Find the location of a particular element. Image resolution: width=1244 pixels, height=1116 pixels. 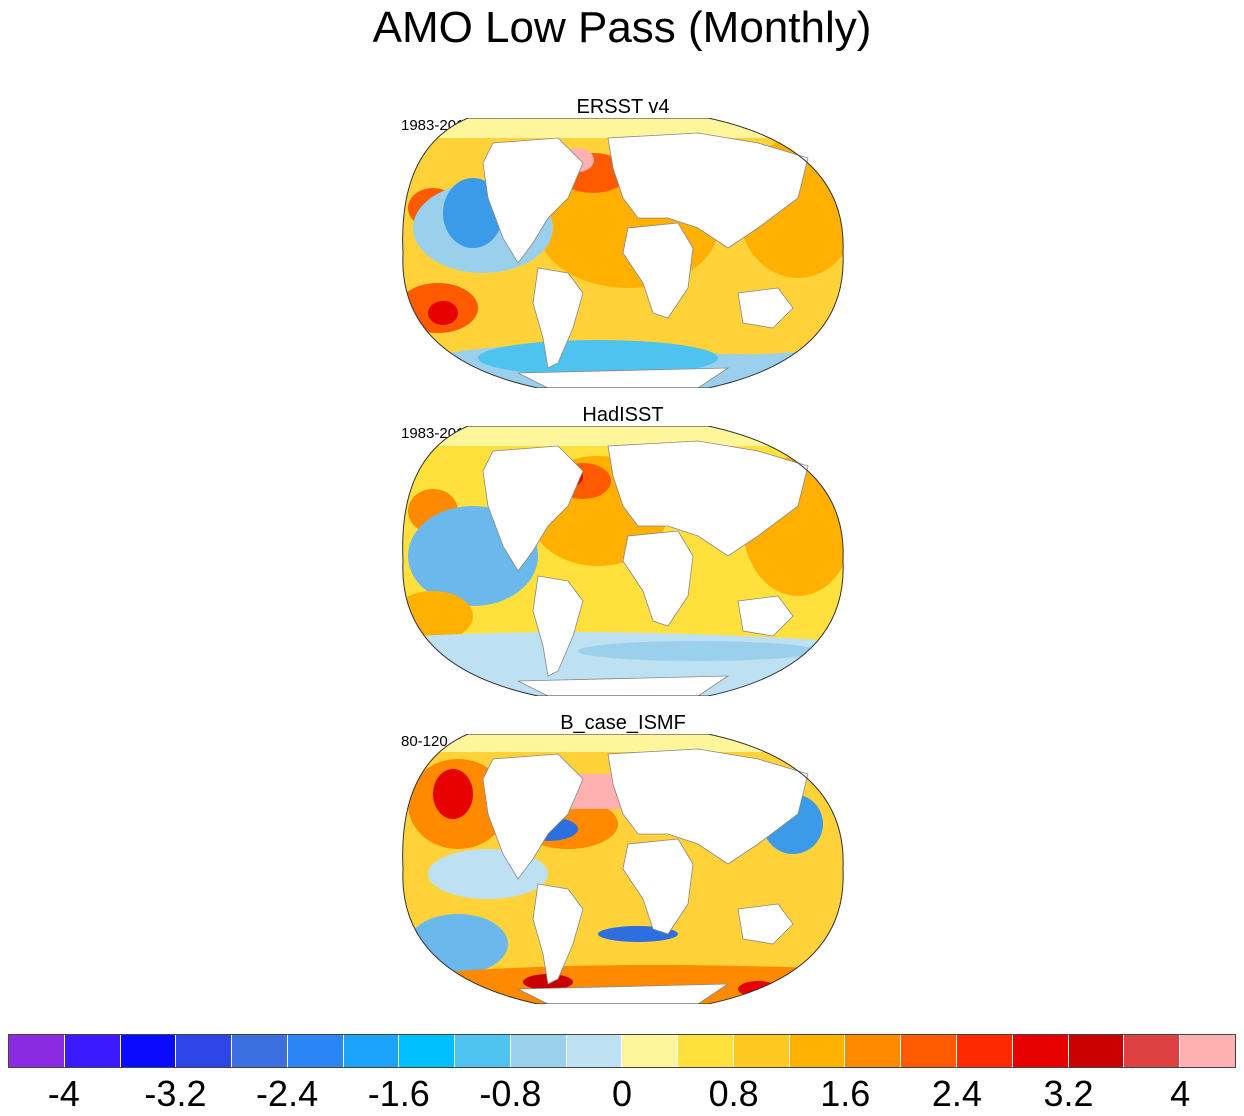

map-panel-hadisst: HadISST 1983-2013 is located at coordinates (623, 554).